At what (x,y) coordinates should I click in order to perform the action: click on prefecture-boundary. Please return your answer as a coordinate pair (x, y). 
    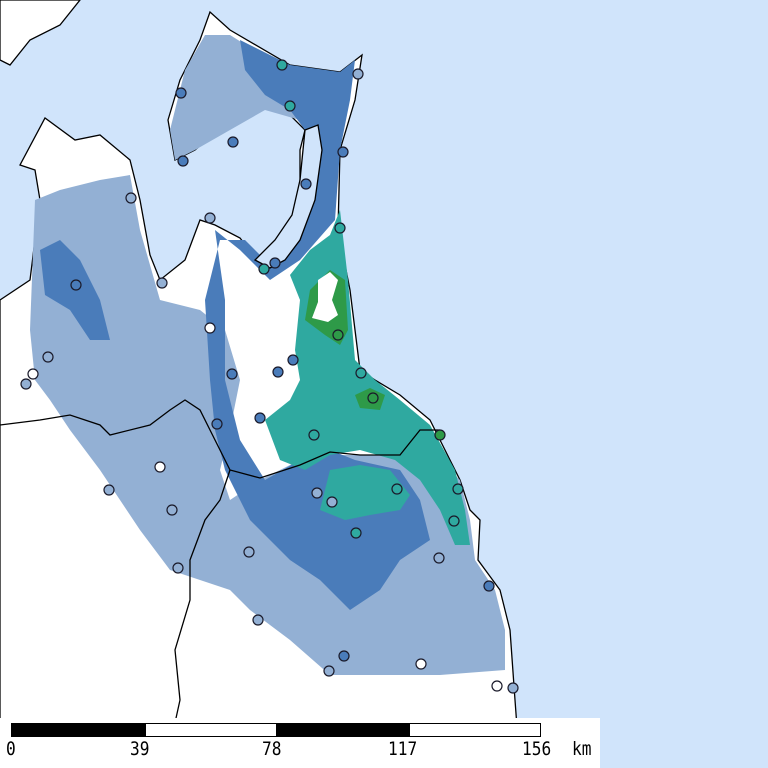
    Looking at the image, I should click on (220, 439).